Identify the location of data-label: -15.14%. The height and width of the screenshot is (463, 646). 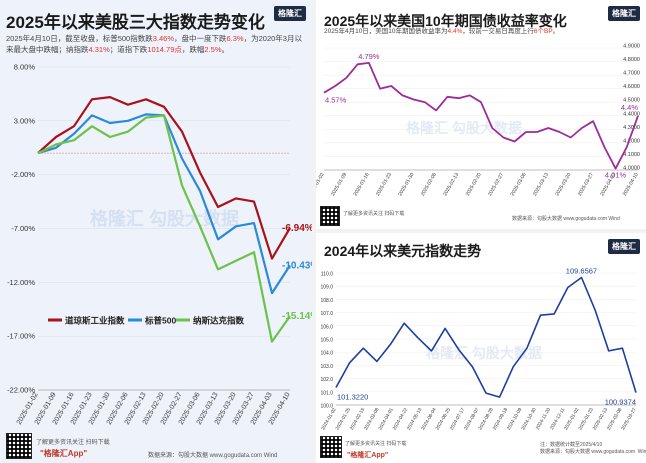
(297, 316).